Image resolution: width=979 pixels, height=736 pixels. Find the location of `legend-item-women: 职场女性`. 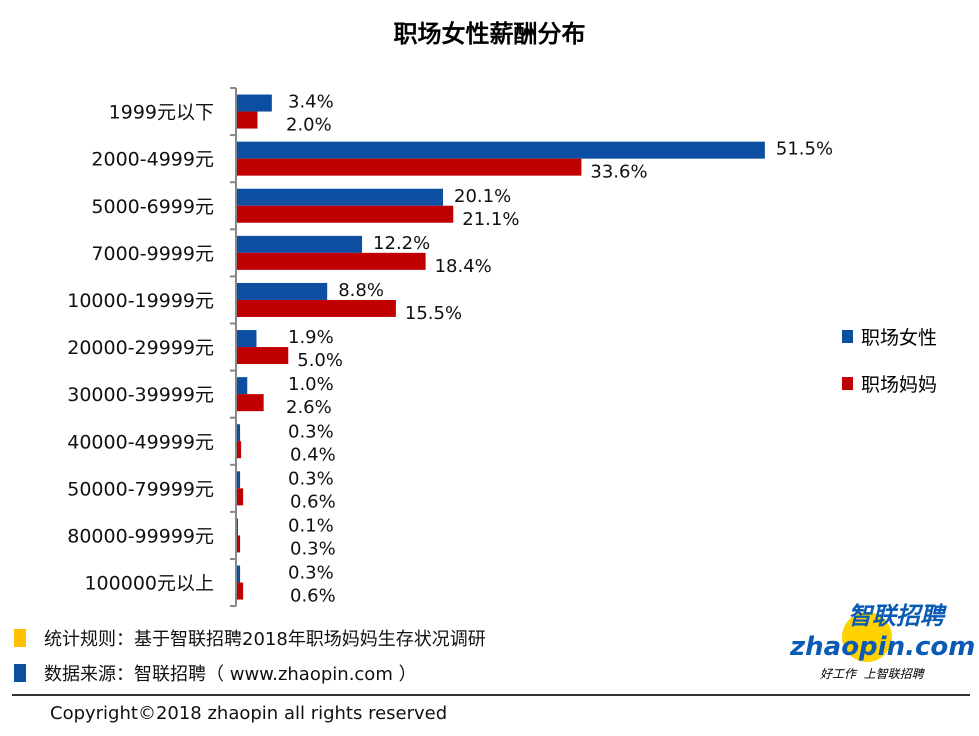

legend-item-women: 职场女性 is located at coordinates (889, 336).